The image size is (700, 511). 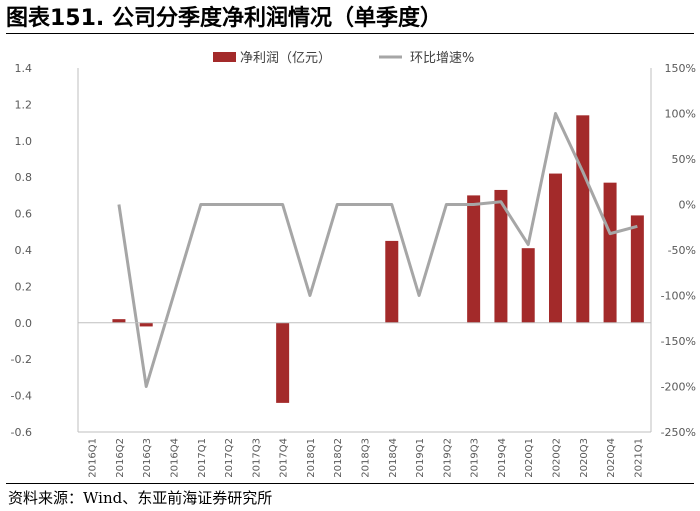 I want to click on left-tick-label: 0.0, so click(x=24, y=323).